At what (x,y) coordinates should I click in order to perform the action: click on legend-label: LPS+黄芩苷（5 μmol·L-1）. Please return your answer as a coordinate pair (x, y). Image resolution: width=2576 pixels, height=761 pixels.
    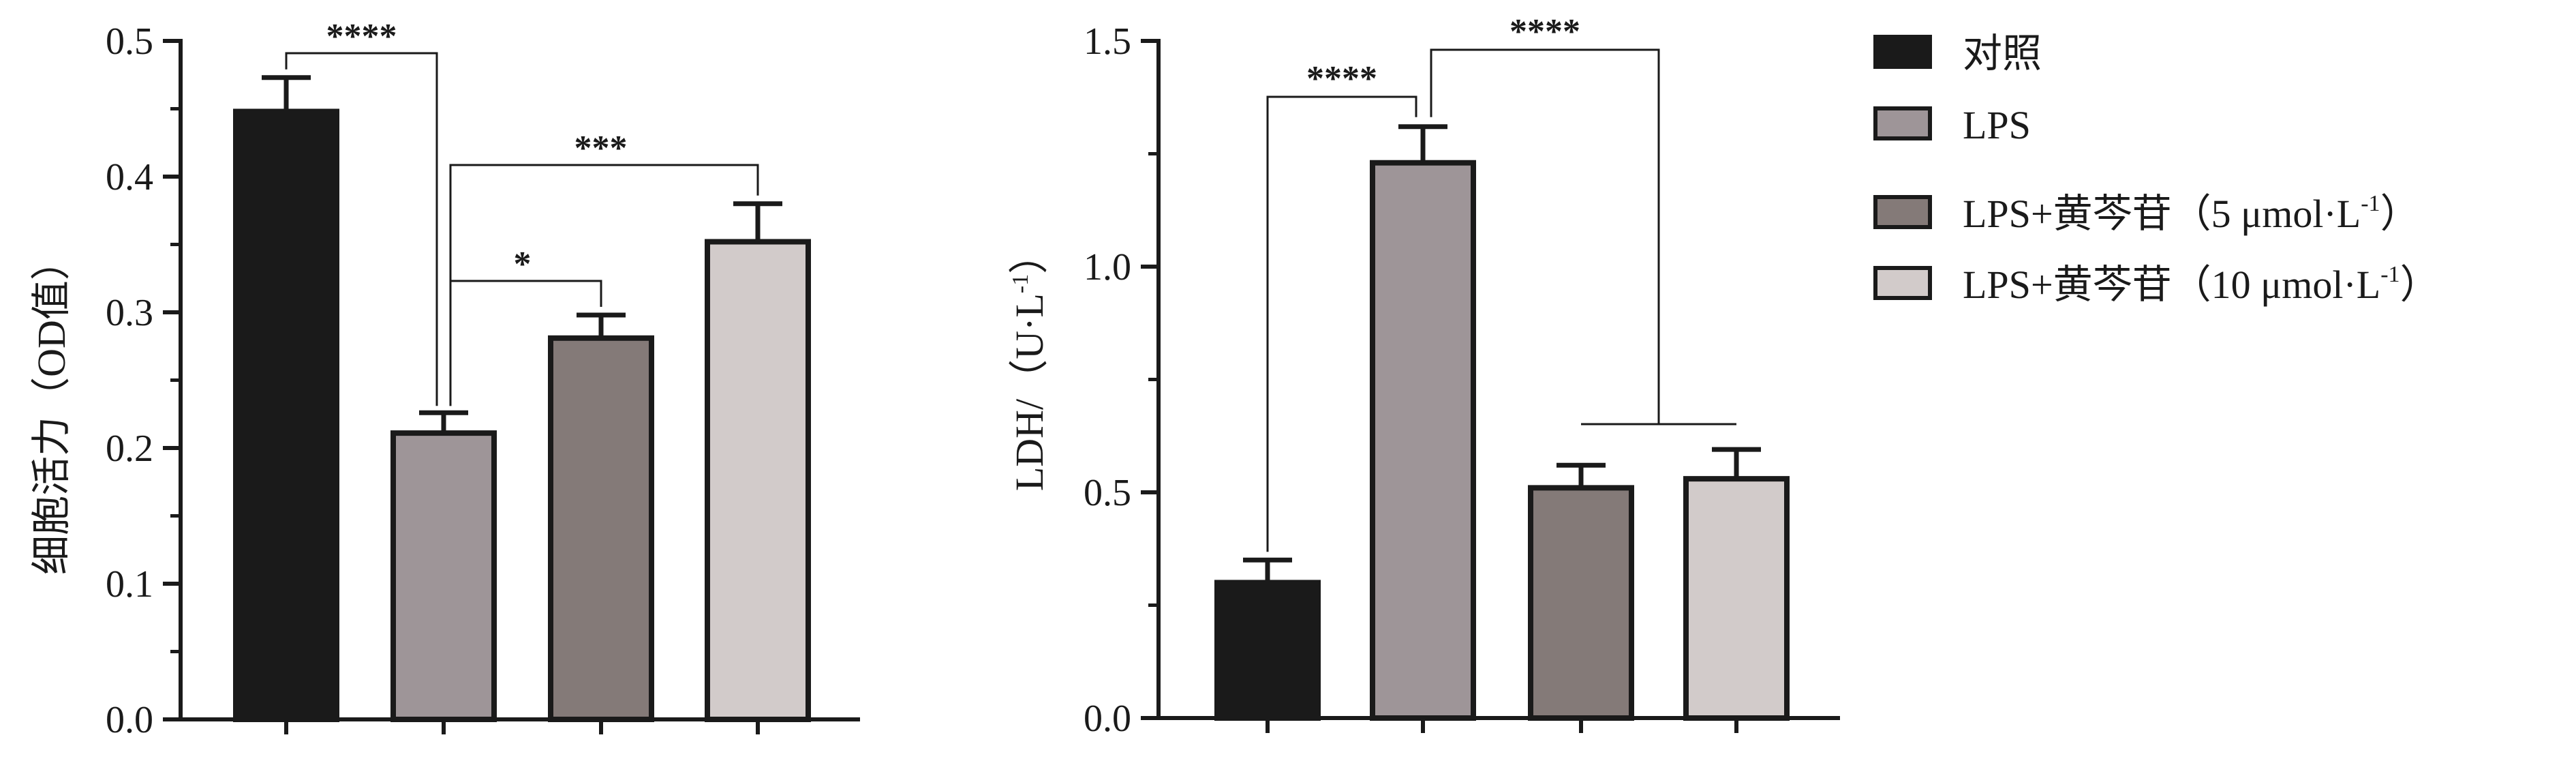
    Looking at the image, I should click on (2191, 213).